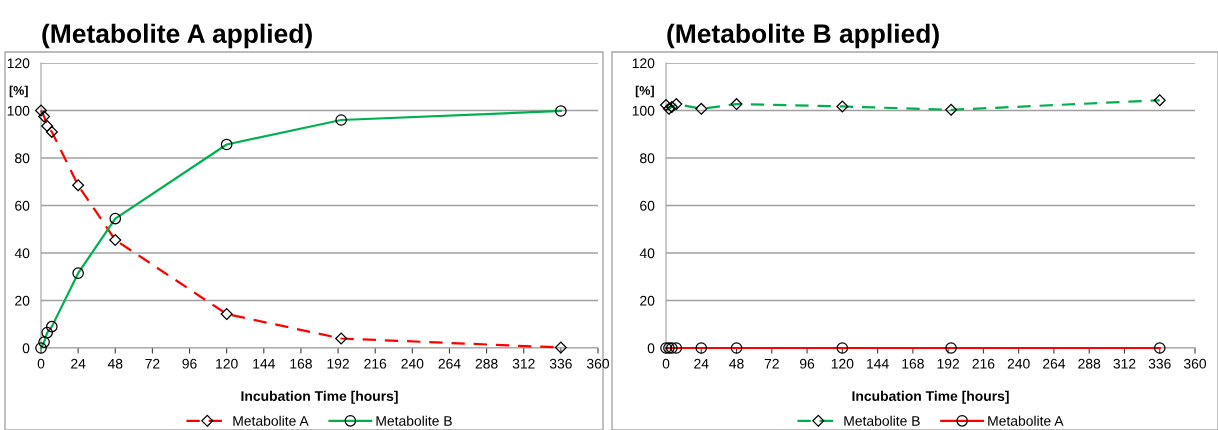 Image resolution: width=1218 pixels, height=430 pixels. I want to click on chart-title: (Metabolite B applied), so click(803, 36).